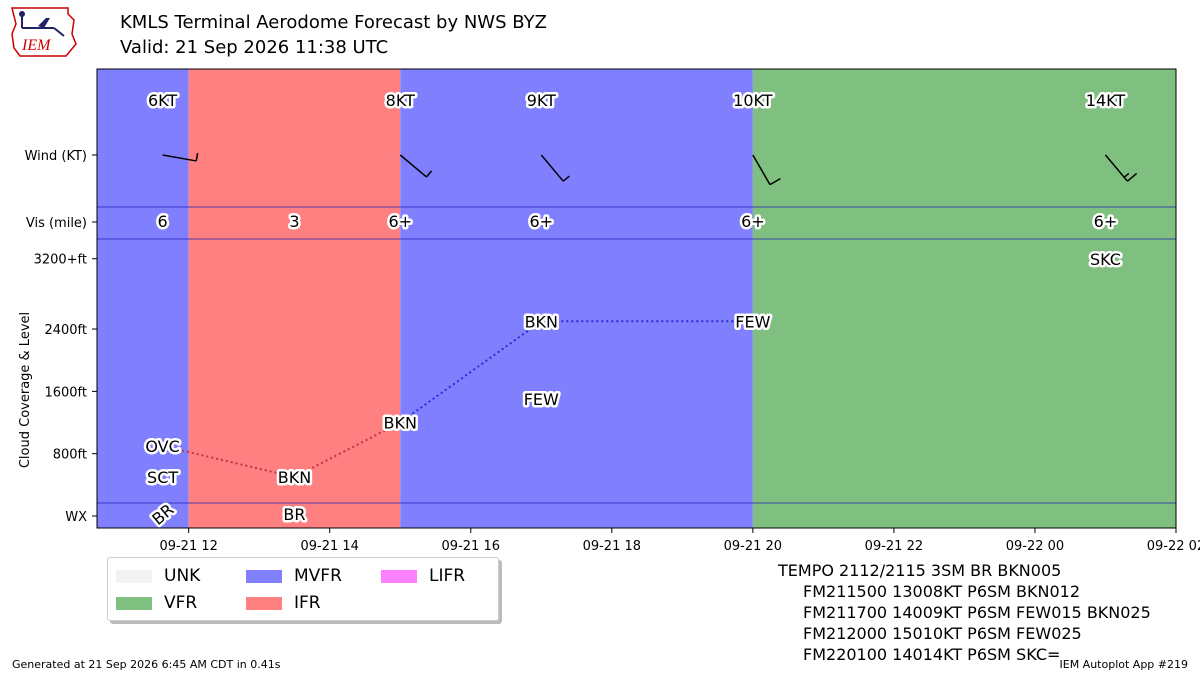 The image size is (1200, 675). Describe the element at coordinates (56, 223) in the screenshot. I see `vis-row-label: Vis (mile)` at that location.